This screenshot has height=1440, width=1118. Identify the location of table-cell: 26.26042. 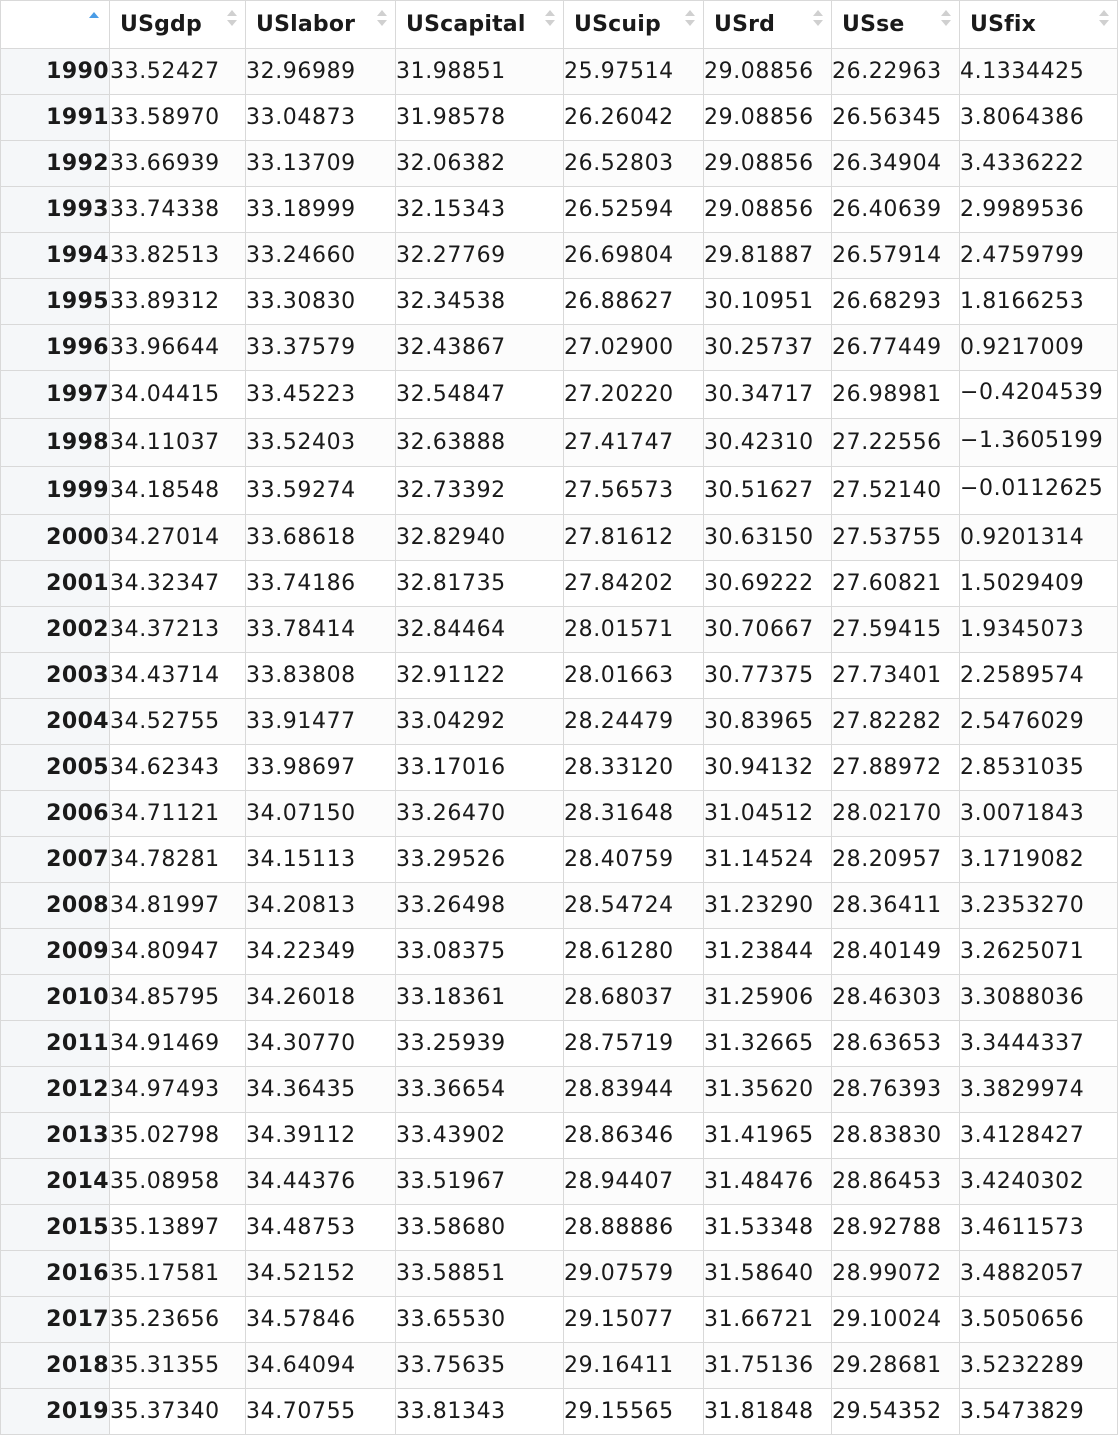
(633, 117).